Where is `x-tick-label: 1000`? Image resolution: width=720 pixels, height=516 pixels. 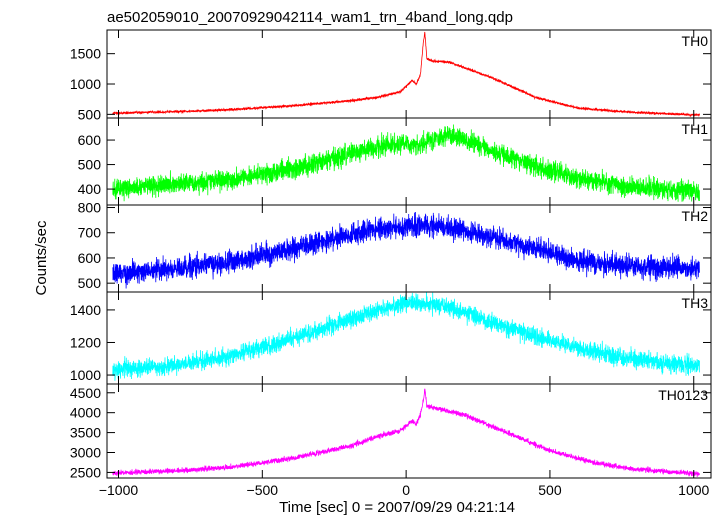
x-tick-label: 1000 is located at coordinates (693, 490).